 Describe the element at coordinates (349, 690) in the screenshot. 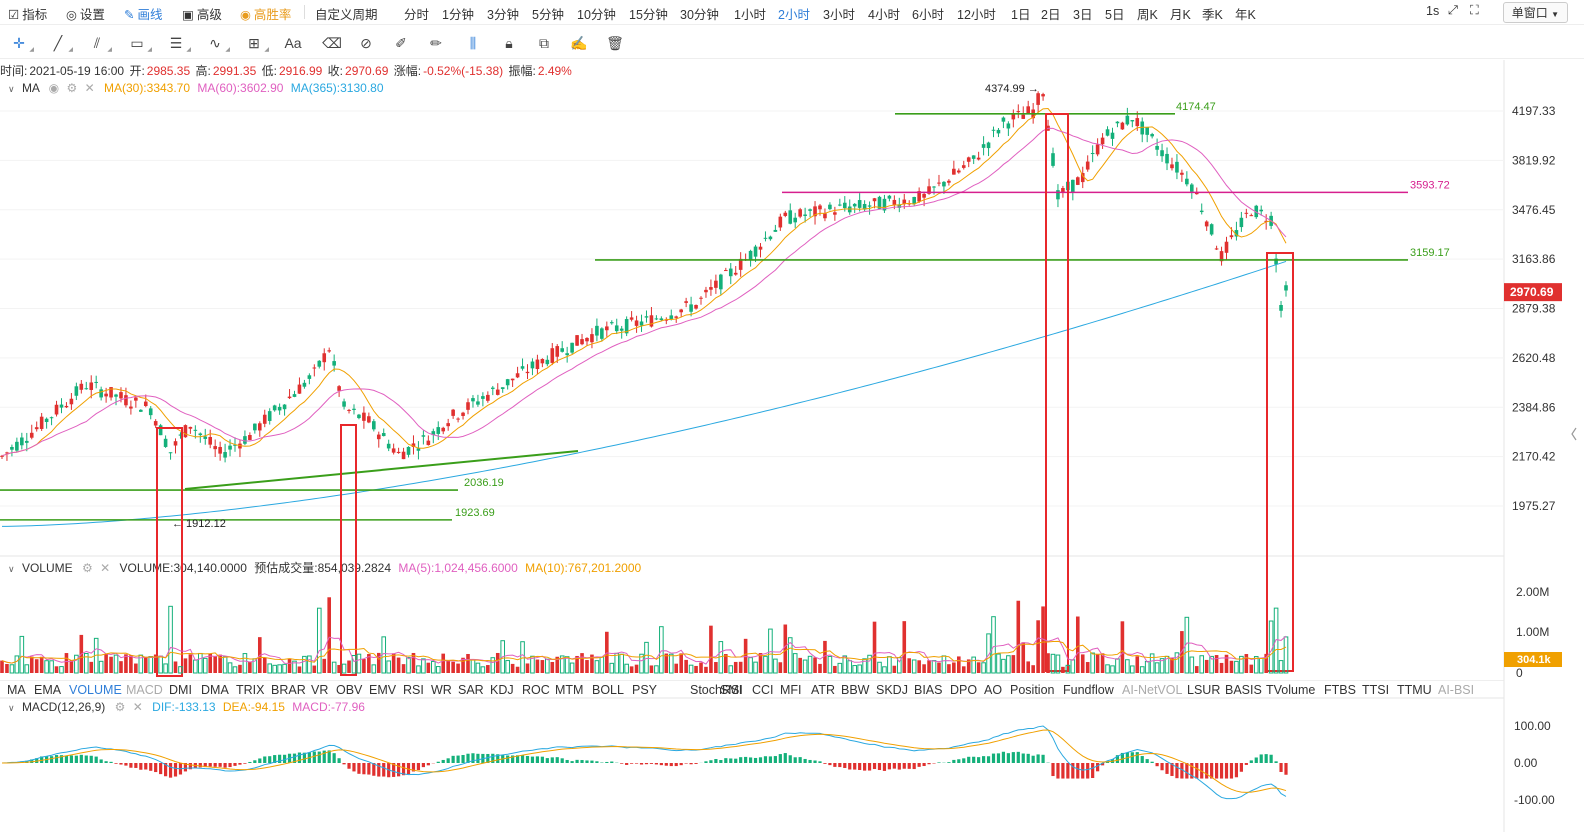

I see `indicator-tab-obv: OBV` at that location.